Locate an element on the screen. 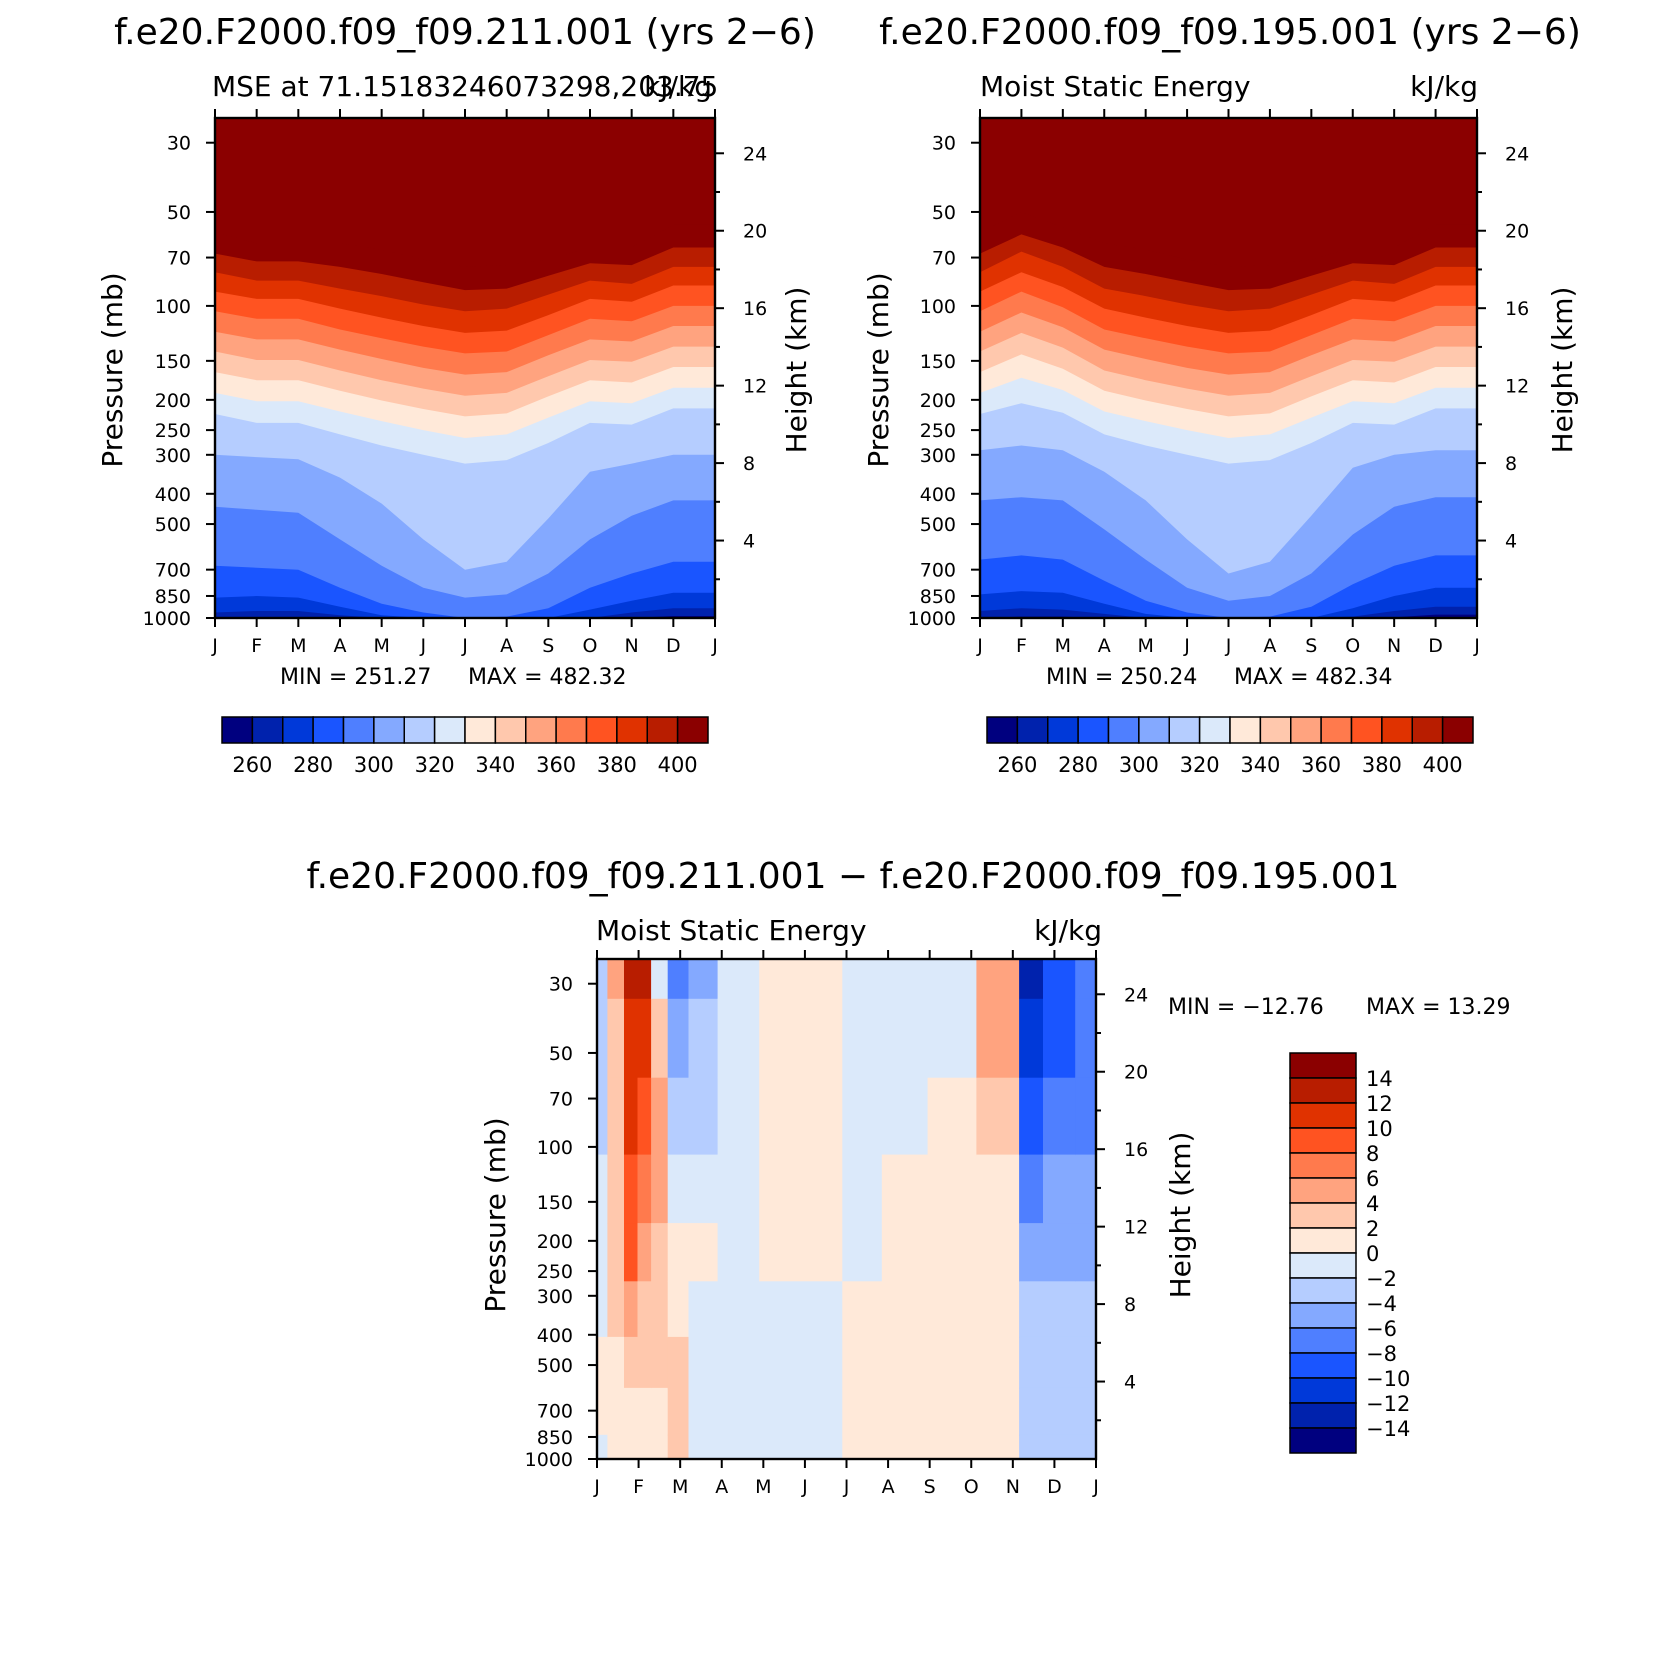 The height and width of the screenshot is (1680, 1680). colorbar-label: −2 is located at coordinates (1381, 1279).